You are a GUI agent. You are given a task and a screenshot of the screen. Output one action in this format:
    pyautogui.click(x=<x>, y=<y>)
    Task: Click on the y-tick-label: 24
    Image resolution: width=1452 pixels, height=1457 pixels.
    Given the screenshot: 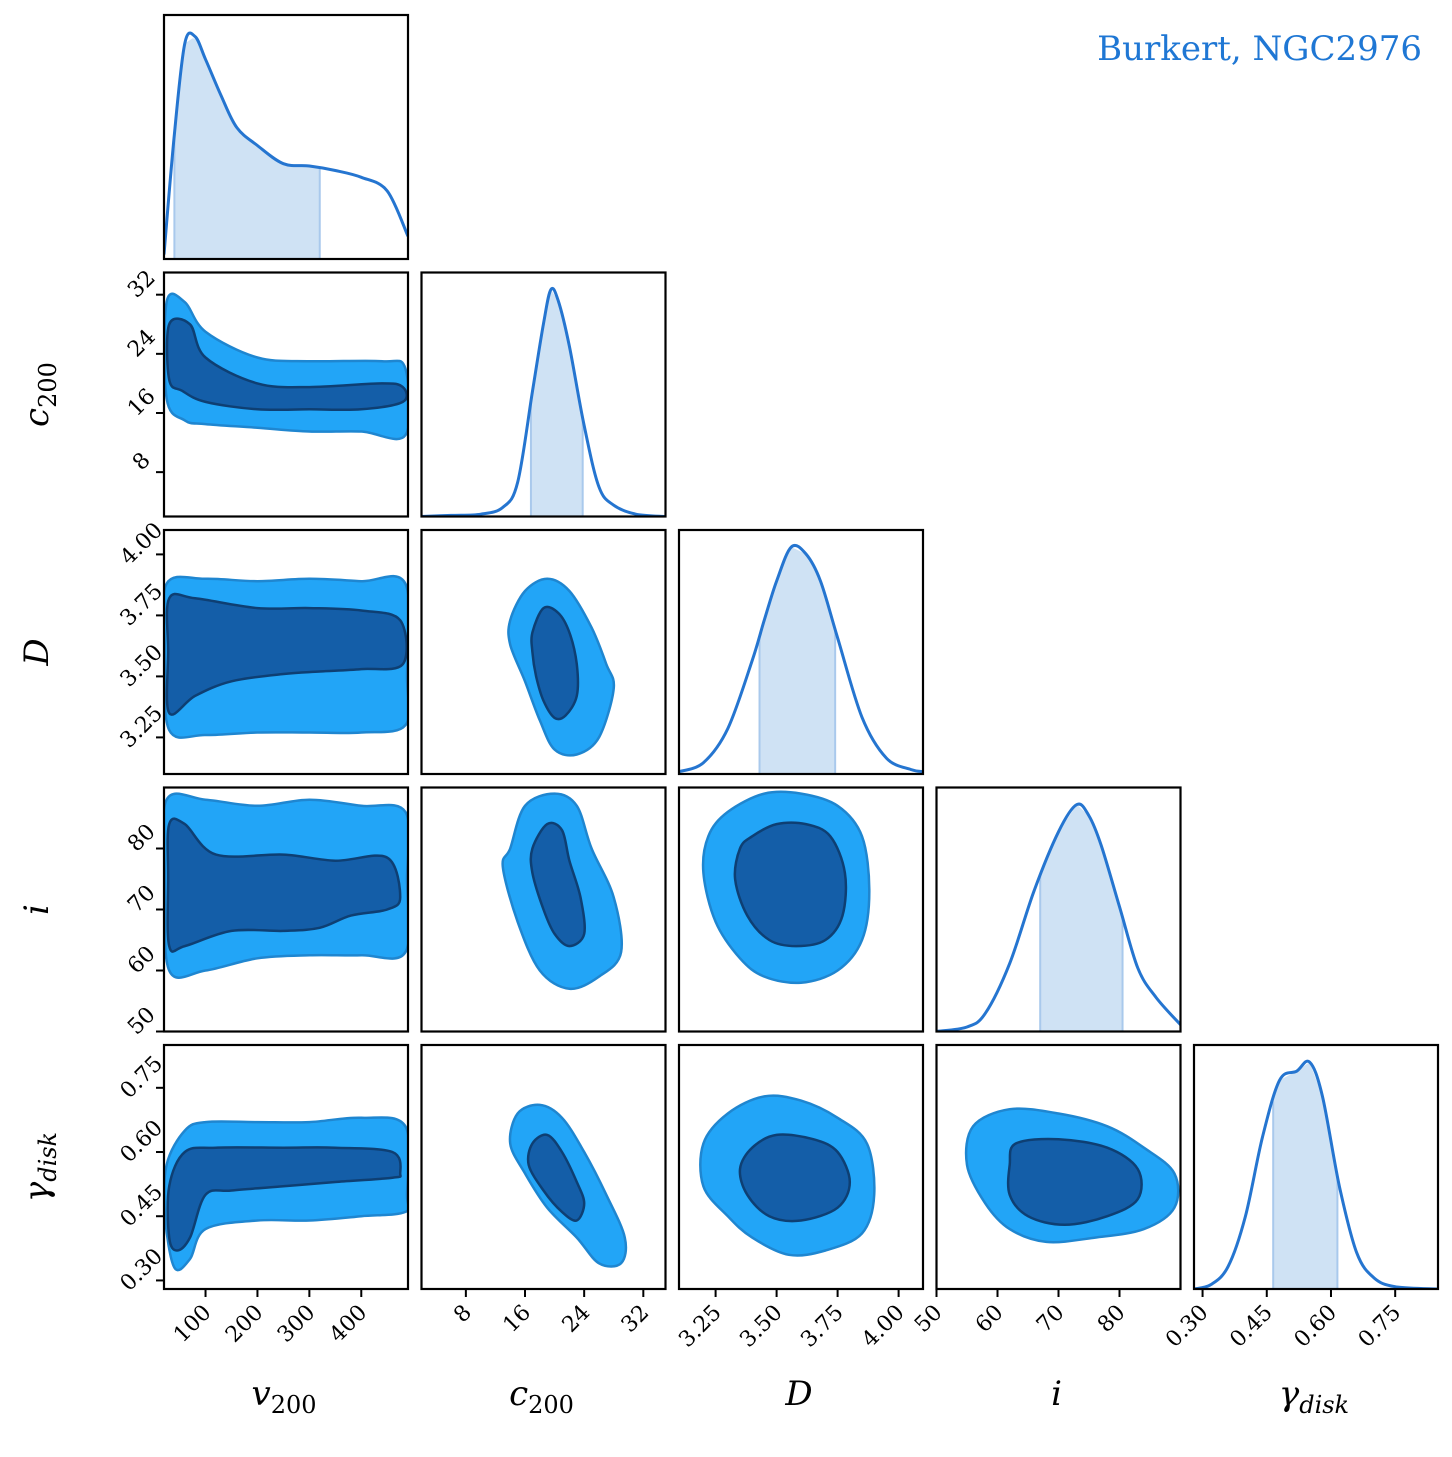 What is the action you would take?
    pyautogui.click(x=141, y=343)
    